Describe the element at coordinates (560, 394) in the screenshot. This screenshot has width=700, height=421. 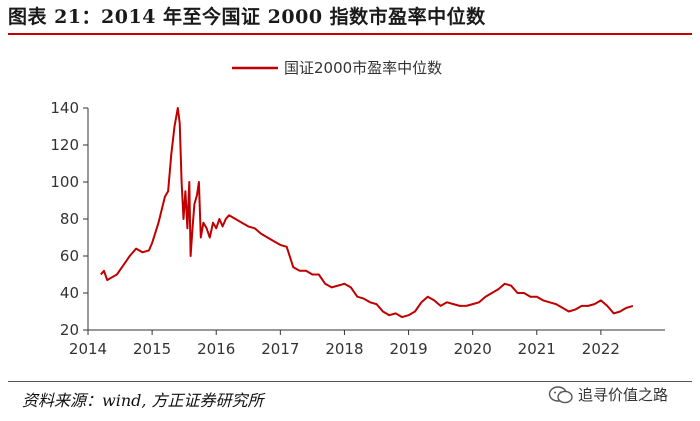
I see `wechat-icon` at that location.